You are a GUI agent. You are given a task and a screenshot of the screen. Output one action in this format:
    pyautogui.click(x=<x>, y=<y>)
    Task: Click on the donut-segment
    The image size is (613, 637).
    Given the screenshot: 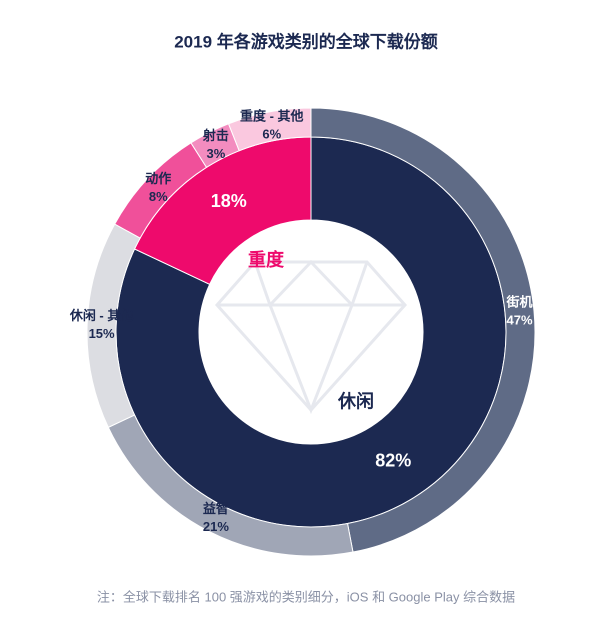 What is the action you would take?
    pyautogui.click(x=269, y=129)
    